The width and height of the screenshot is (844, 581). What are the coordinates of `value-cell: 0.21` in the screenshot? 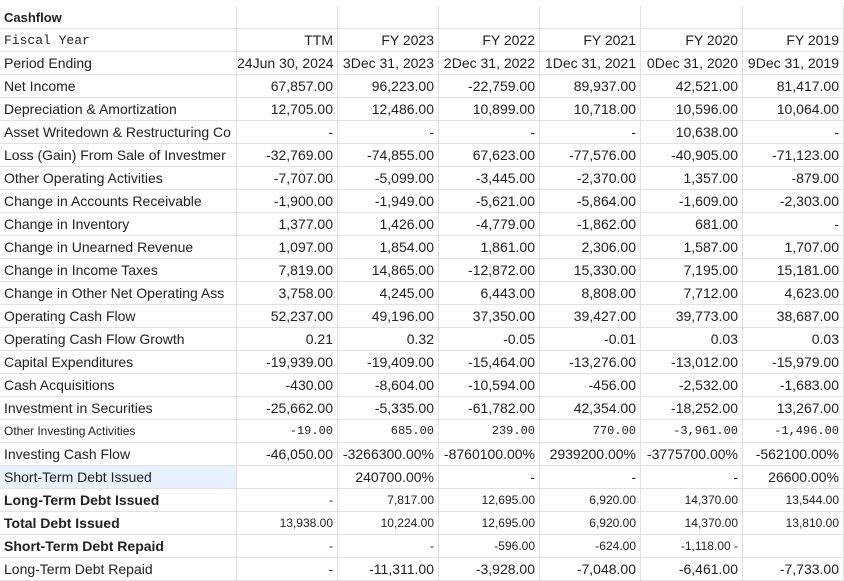 It's located at (287, 339).